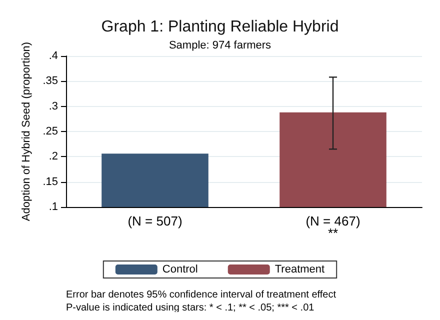 The width and height of the screenshot is (440, 320). What do you see at coordinates (299, 270) in the screenshot?
I see `legend-label: Treatment` at bounding box center [299, 270].